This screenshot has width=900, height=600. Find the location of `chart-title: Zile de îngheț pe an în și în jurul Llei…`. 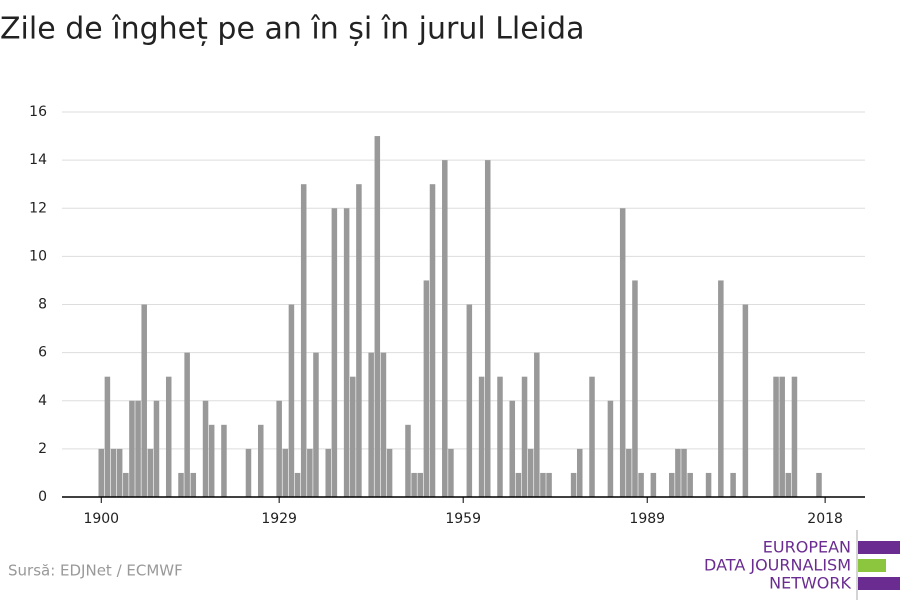

chart-title: Zile de îngheț pe an în și în jurul Llei… is located at coordinates (292, 29).